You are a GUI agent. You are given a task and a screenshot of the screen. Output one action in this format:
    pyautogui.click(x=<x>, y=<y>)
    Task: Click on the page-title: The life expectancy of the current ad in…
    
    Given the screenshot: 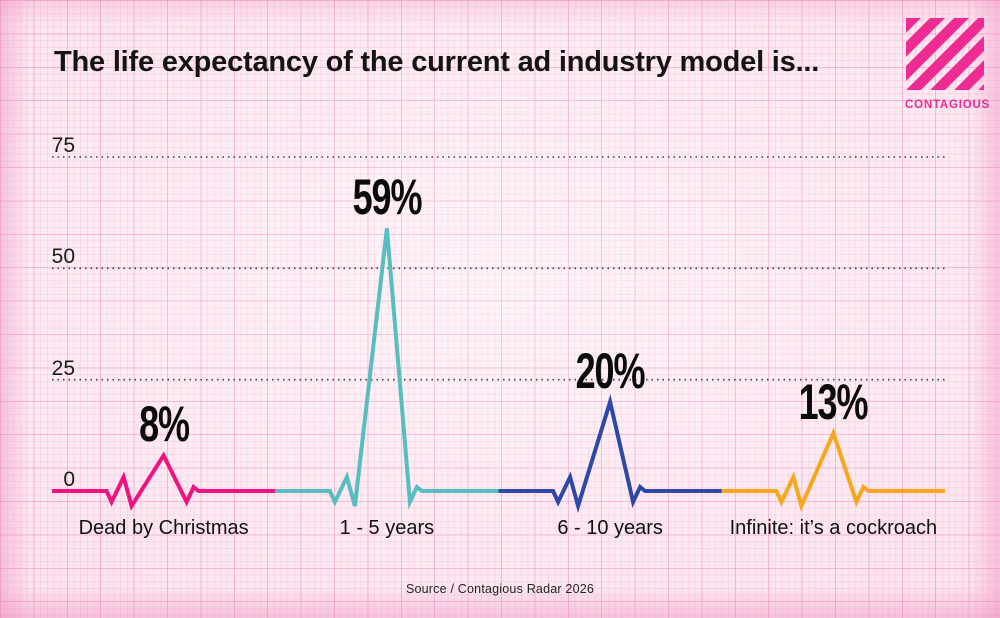 What is the action you would take?
    pyautogui.click(x=437, y=62)
    